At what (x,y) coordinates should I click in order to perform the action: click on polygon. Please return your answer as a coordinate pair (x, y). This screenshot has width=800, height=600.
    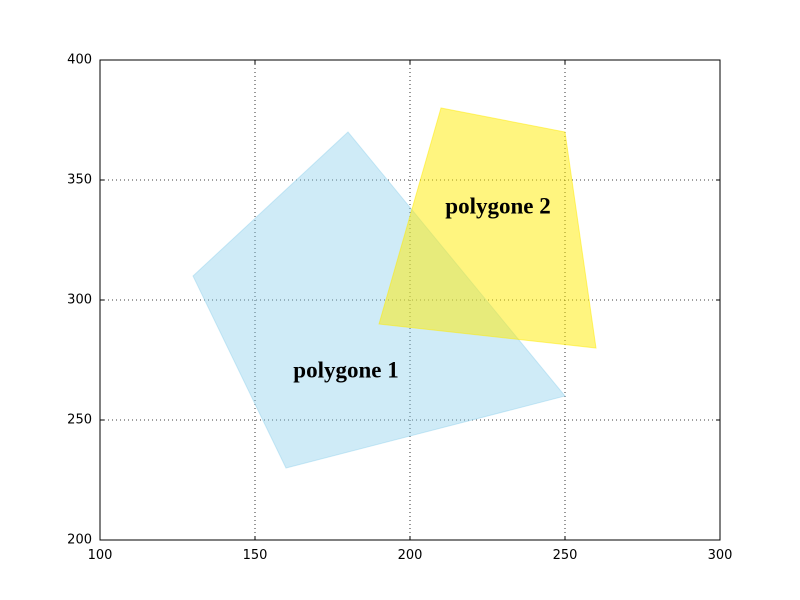
    Looking at the image, I should click on (487, 228).